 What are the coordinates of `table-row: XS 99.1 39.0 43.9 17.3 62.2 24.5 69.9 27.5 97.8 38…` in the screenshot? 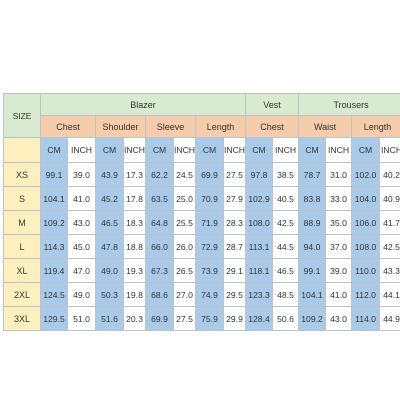 It's located at (201, 174).